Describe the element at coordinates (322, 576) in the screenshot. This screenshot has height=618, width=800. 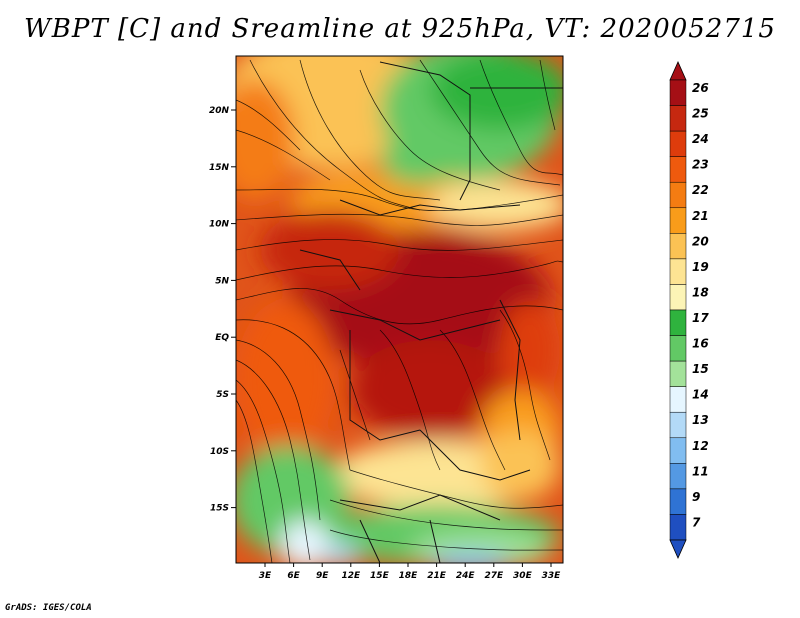
I see `lon-tick-label: 9E` at that location.